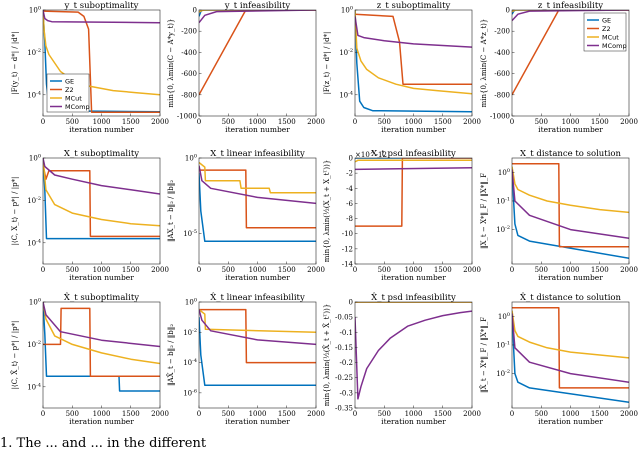 Image resolution: width=640 pixels, height=452 pixels. What do you see at coordinates (101, 6) in the screenshot?
I see `panel-title: y_t suboptimality` at bounding box center [101, 6].